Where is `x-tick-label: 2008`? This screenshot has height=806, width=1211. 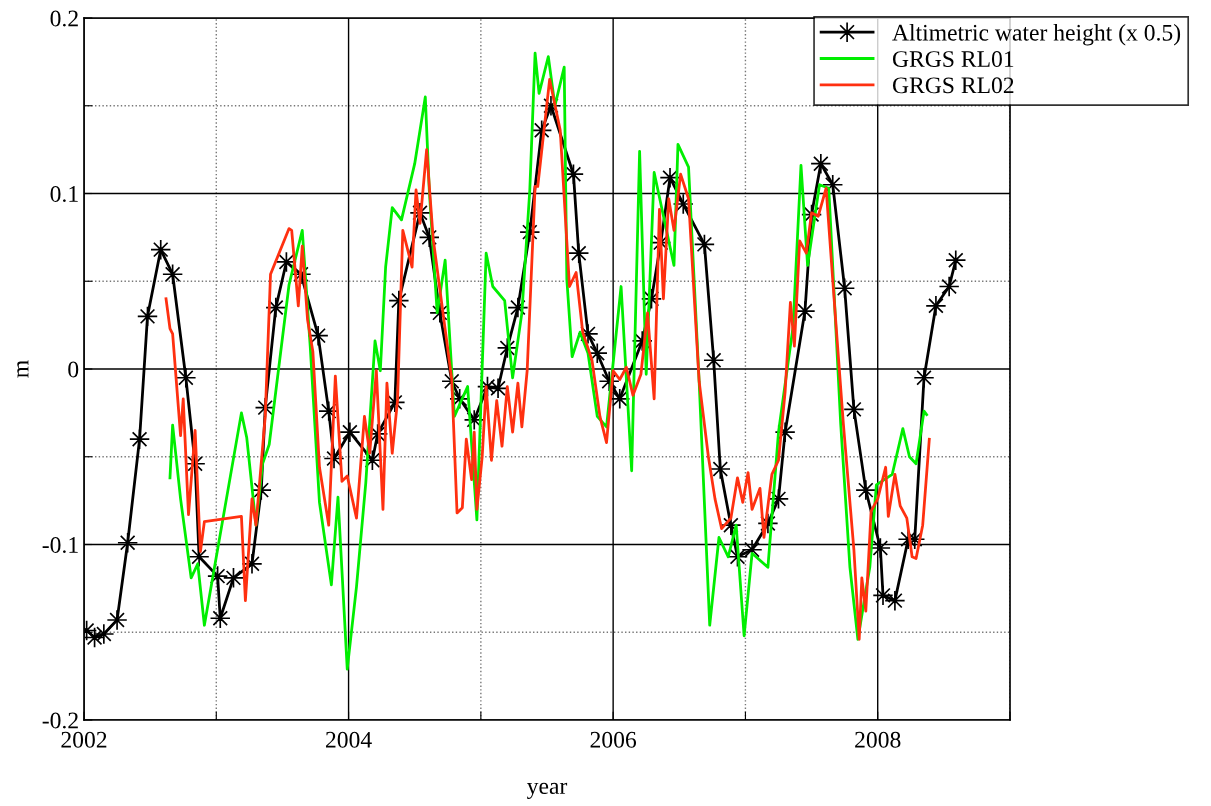 x-tick-label: 2008 is located at coordinates (878, 739).